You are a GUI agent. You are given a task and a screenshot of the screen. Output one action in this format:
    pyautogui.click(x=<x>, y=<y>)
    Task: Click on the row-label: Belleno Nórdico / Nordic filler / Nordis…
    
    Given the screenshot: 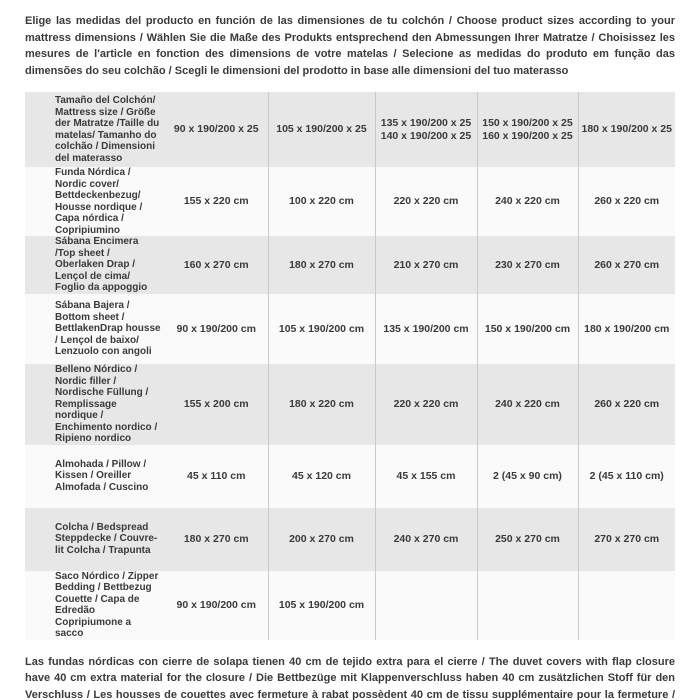 What is the action you would take?
    pyautogui.click(x=106, y=404)
    